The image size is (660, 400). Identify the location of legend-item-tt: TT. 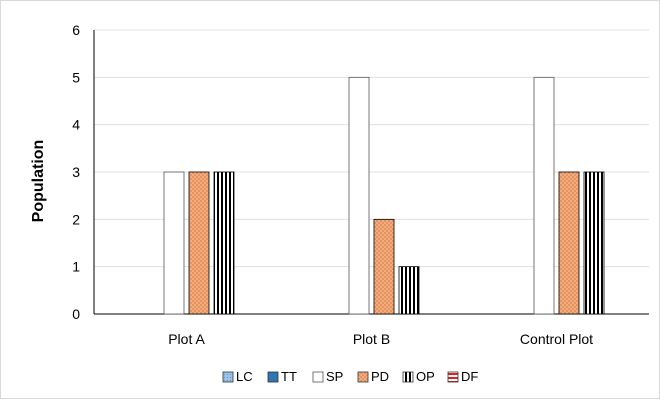
(282, 376).